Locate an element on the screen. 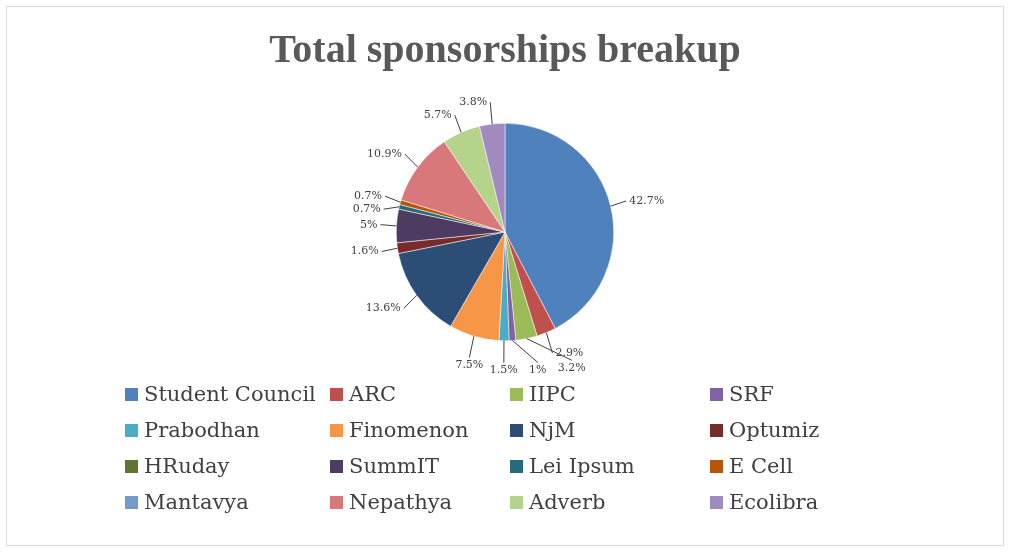 The width and height of the screenshot is (1010, 552). data-label: 10.9% is located at coordinates (384, 153).